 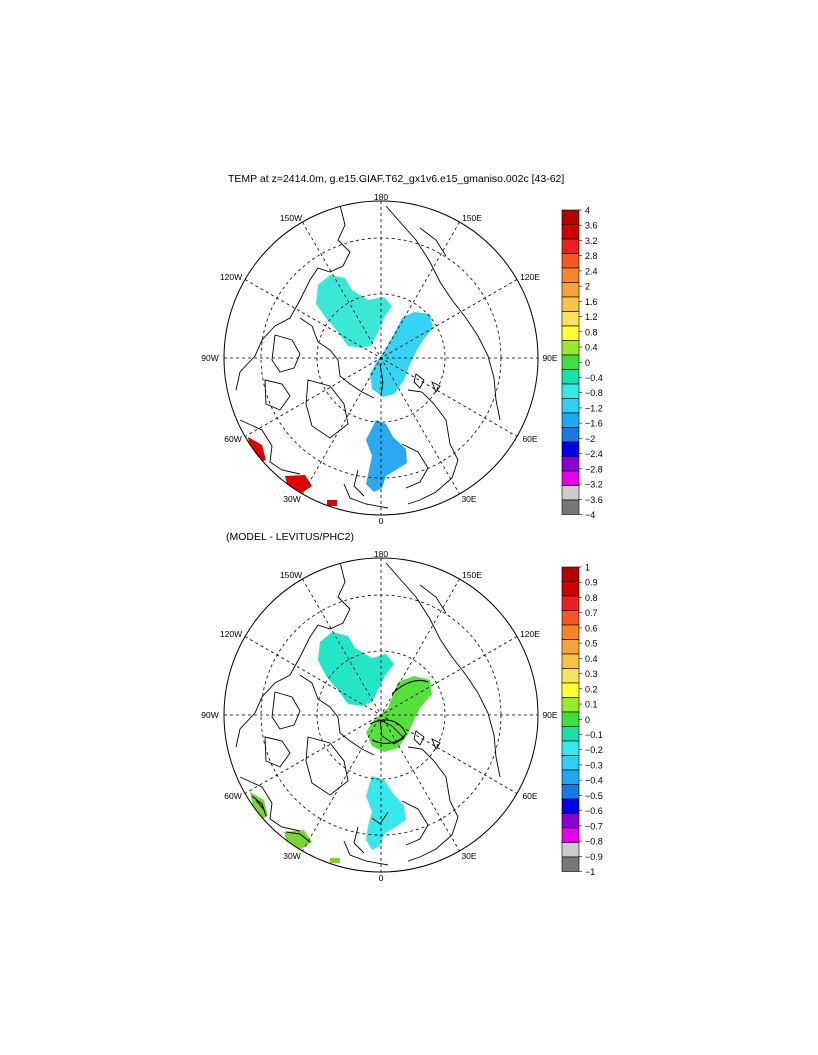 I want to click on colorbar-label: −2.4, so click(x=594, y=454).